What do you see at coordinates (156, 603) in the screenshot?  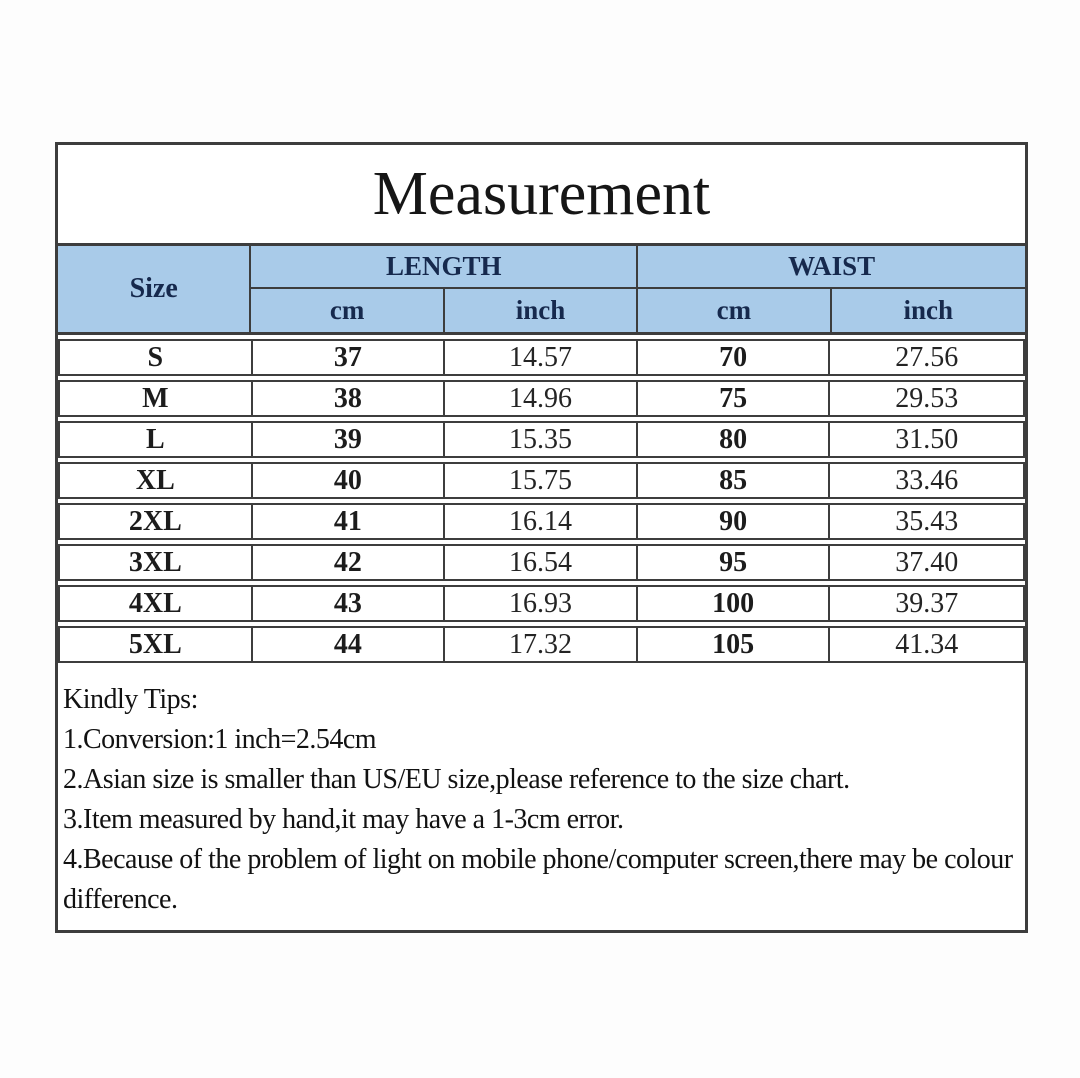 I see `size-cell: 4XL` at bounding box center [156, 603].